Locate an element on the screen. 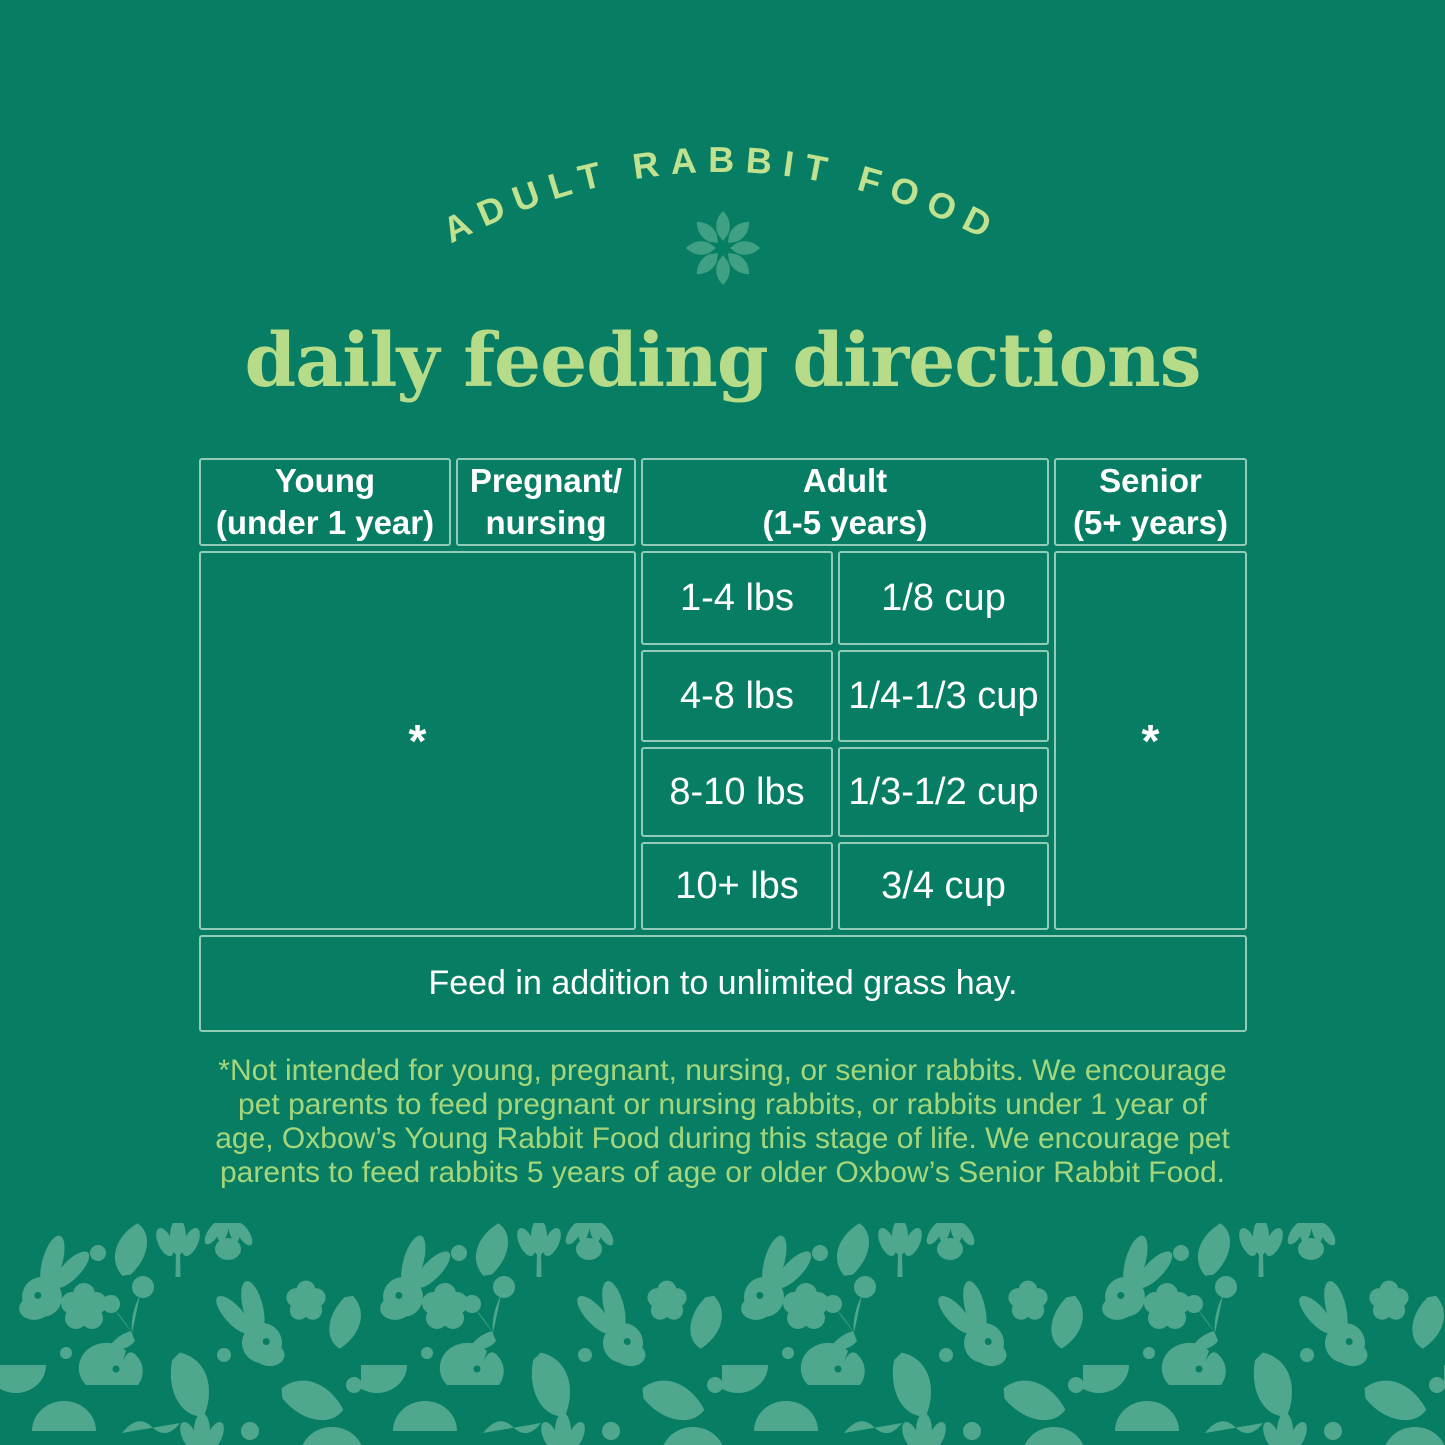  young-pregnant-asterisk: * is located at coordinates (417, 740).